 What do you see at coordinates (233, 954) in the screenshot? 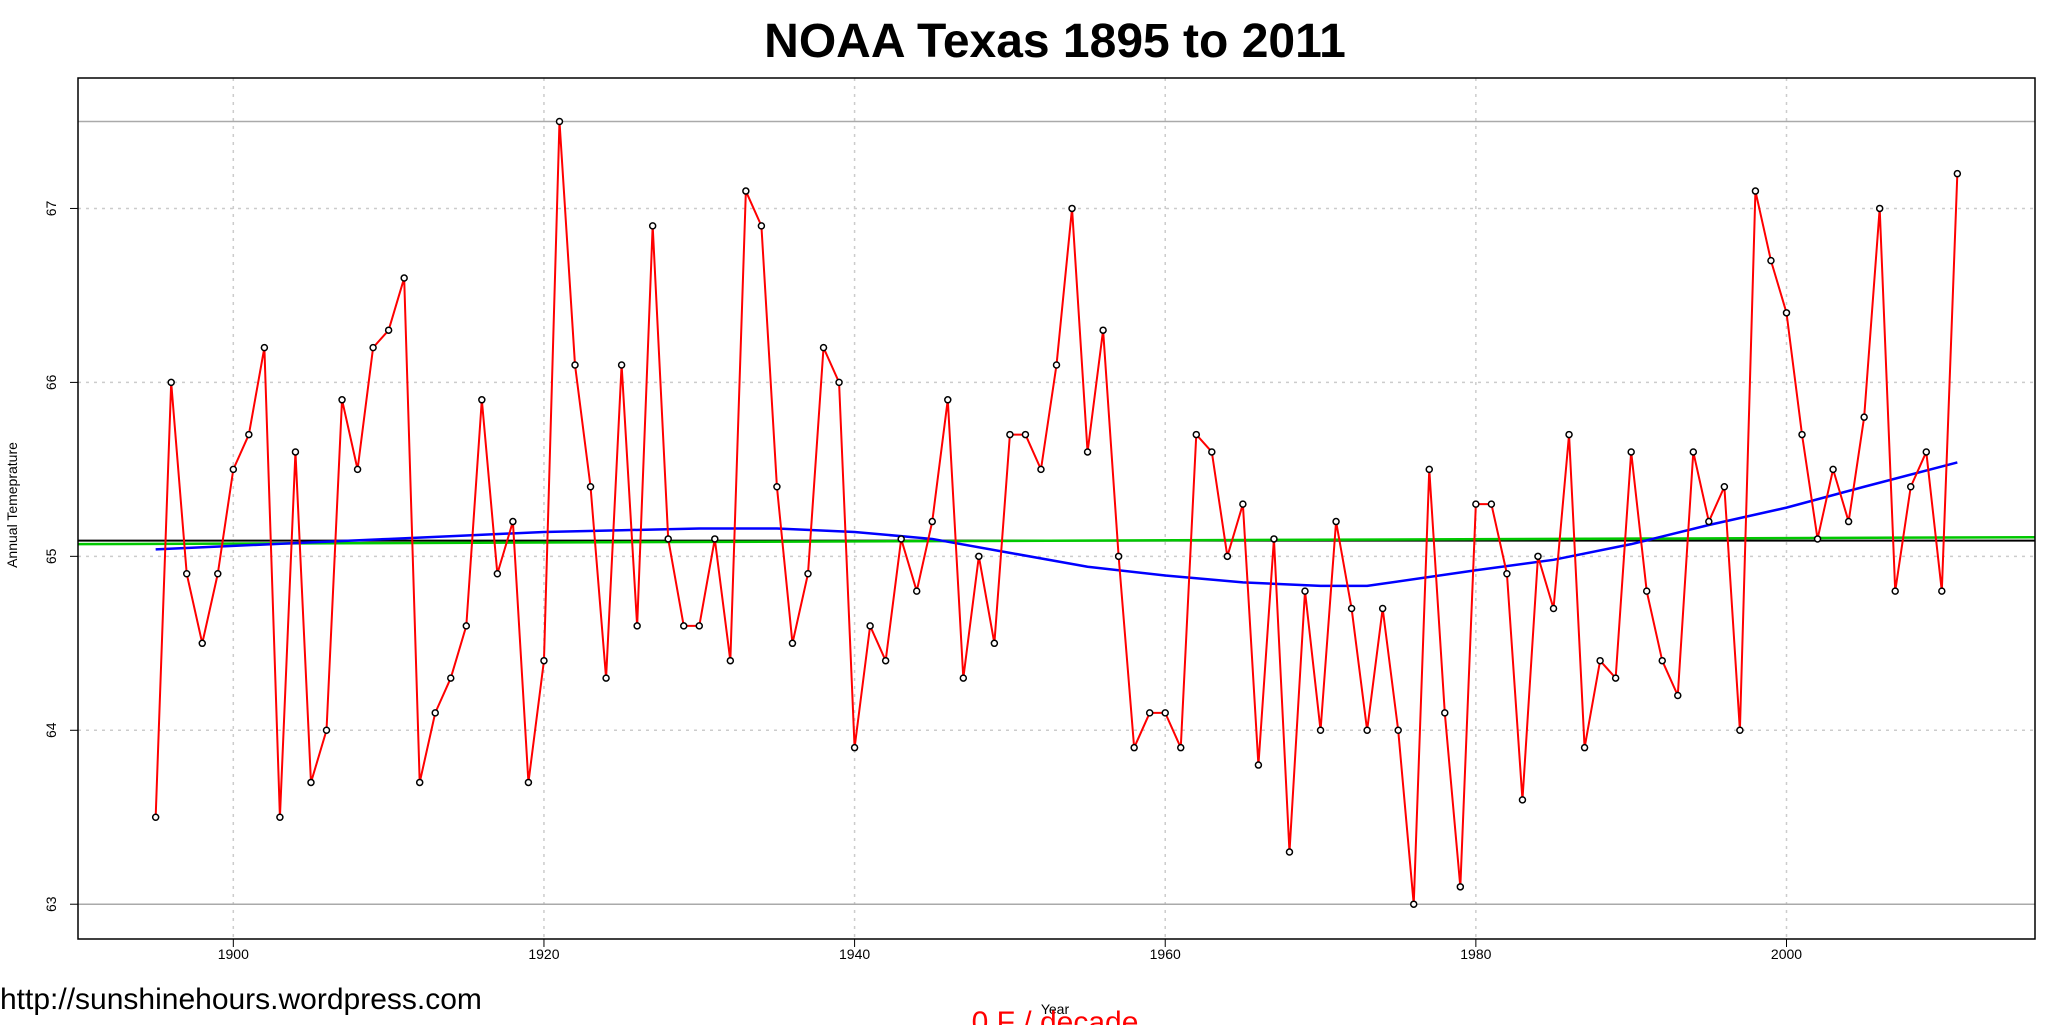
I see `x-tick-label: 1900` at bounding box center [233, 954].